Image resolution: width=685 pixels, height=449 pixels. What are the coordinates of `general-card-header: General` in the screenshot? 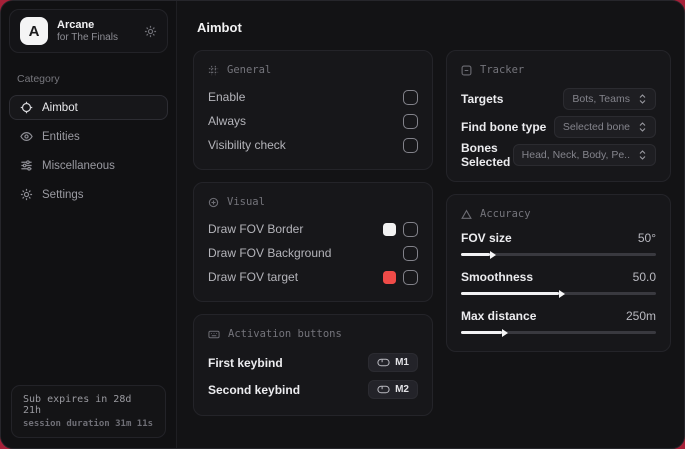 It's located at (313, 70).